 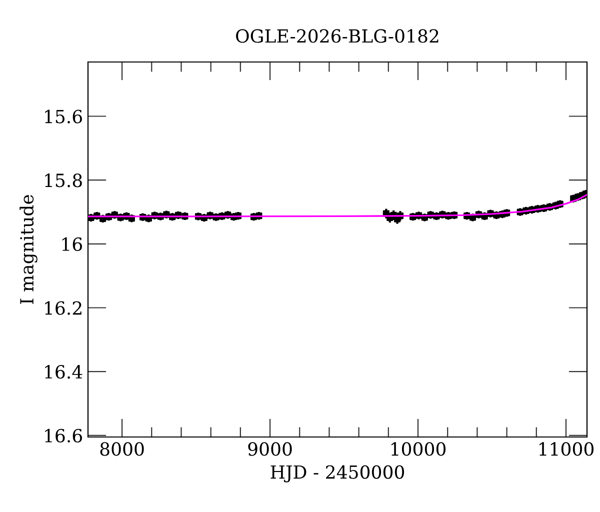 I want to click on x-tick-label: 11000, so click(x=566, y=449).